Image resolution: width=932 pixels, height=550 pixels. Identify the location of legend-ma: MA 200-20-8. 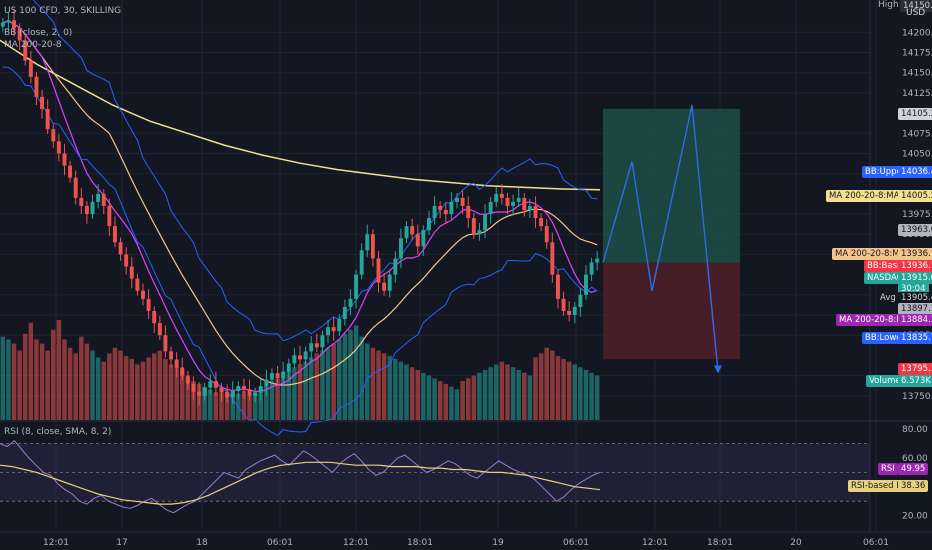
(33, 45).